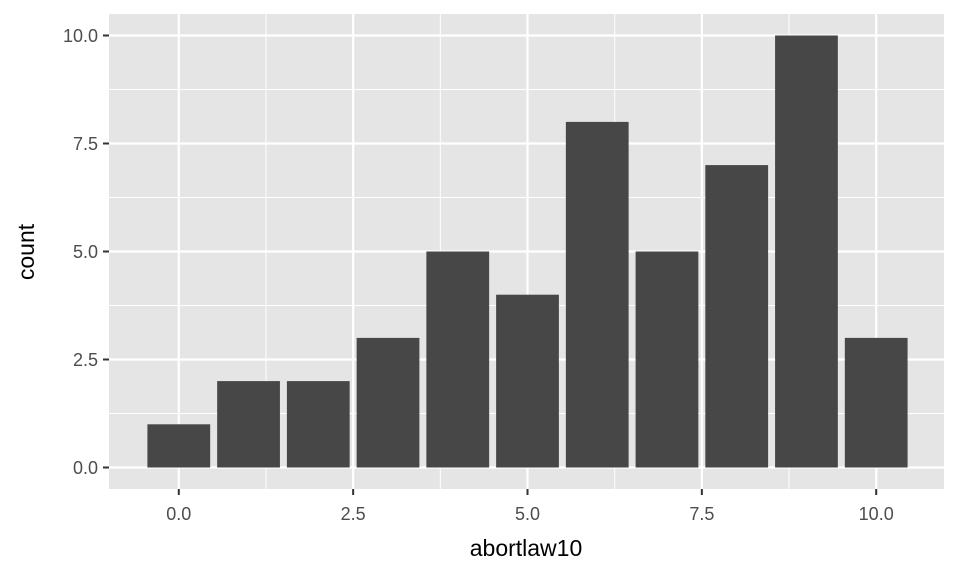  What do you see at coordinates (353, 514) in the screenshot?
I see `x-tick-label: 2.5` at bounding box center [353, 514].